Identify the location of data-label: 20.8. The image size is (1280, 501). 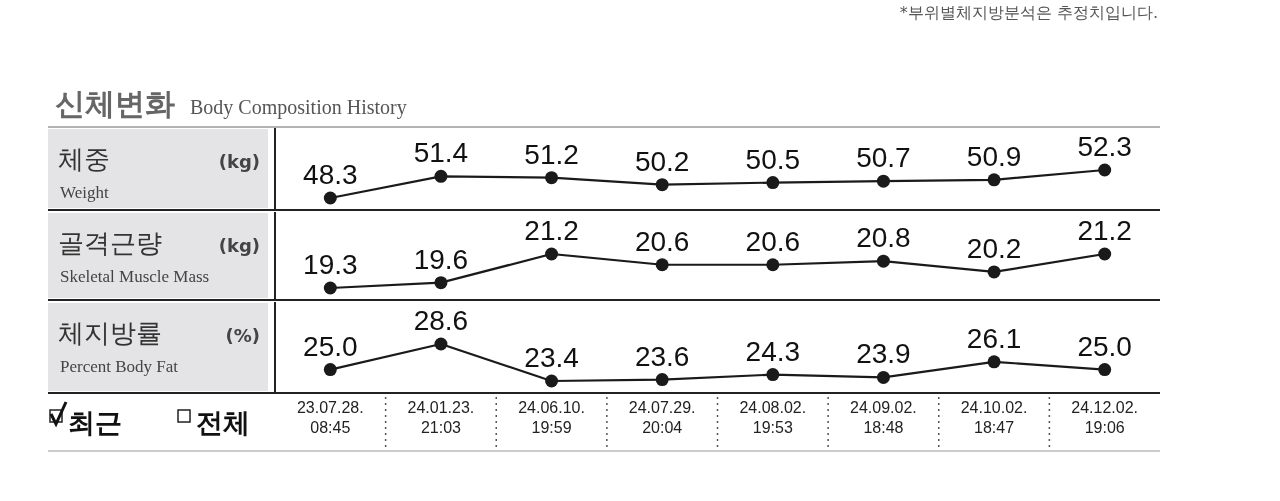
(883, 238).